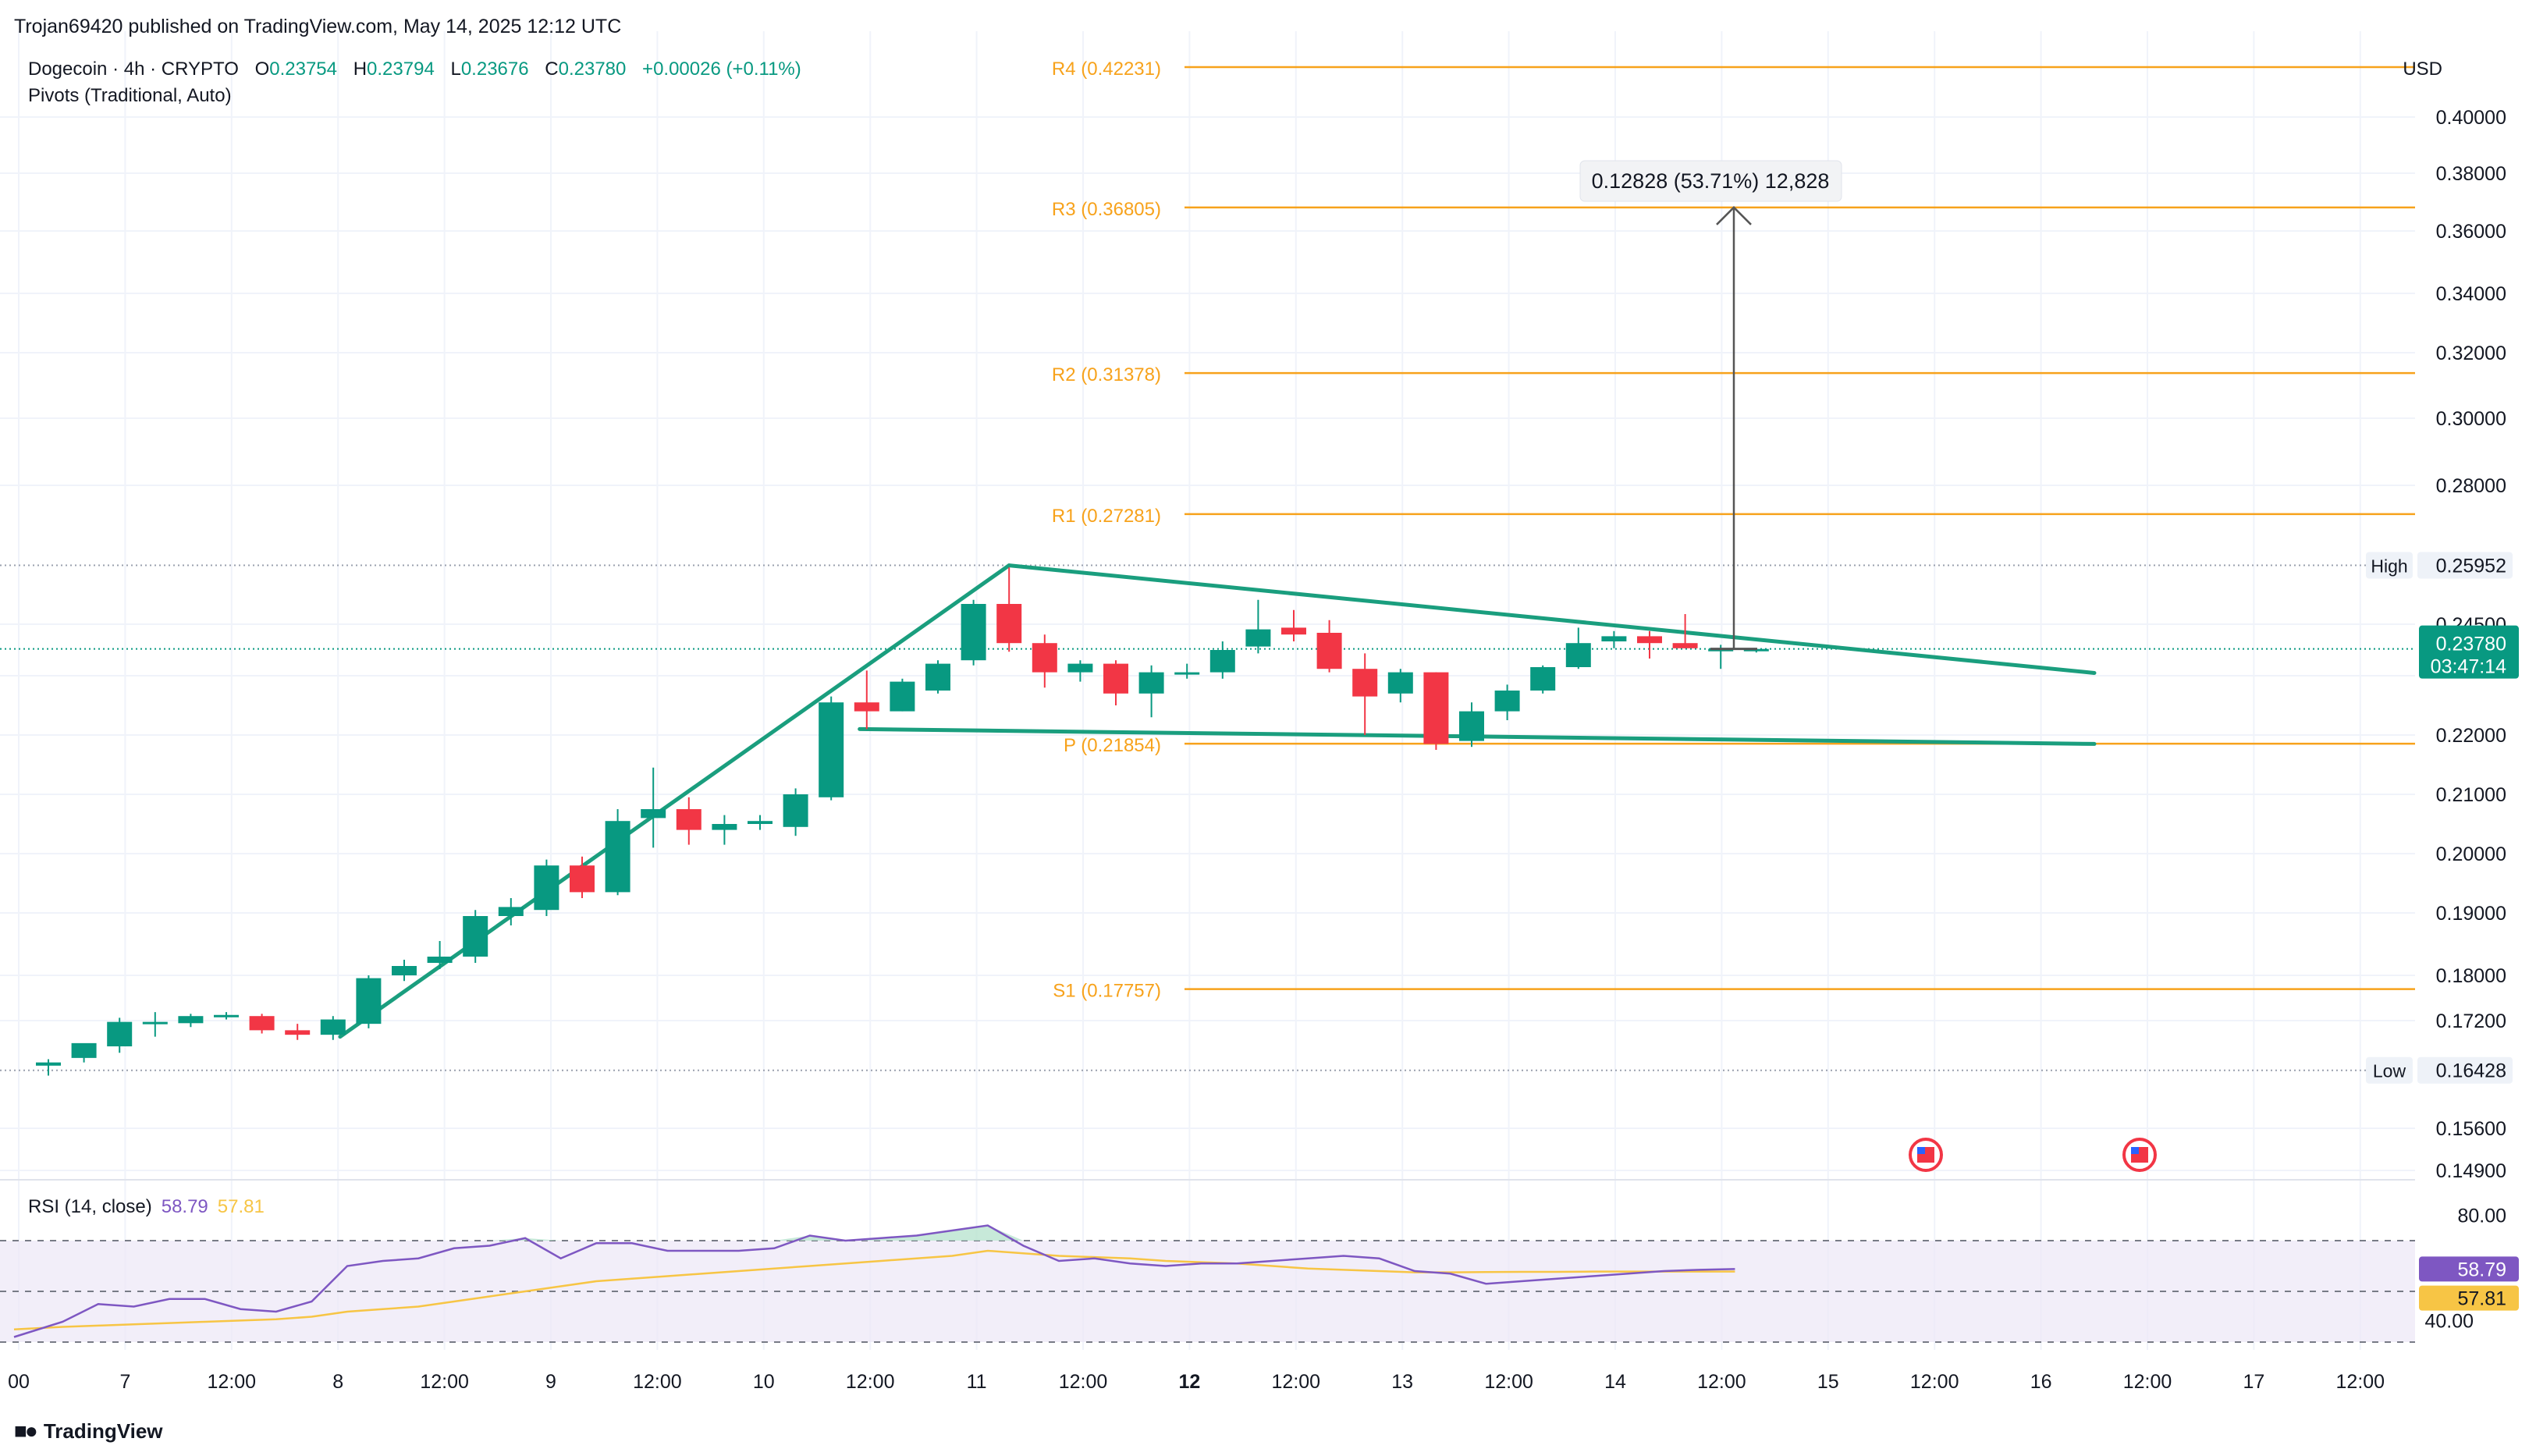 This screenshot has height=1456, width=2536. I want to click on change-value: +0.00026 (+0.11%), so click(721, 70).